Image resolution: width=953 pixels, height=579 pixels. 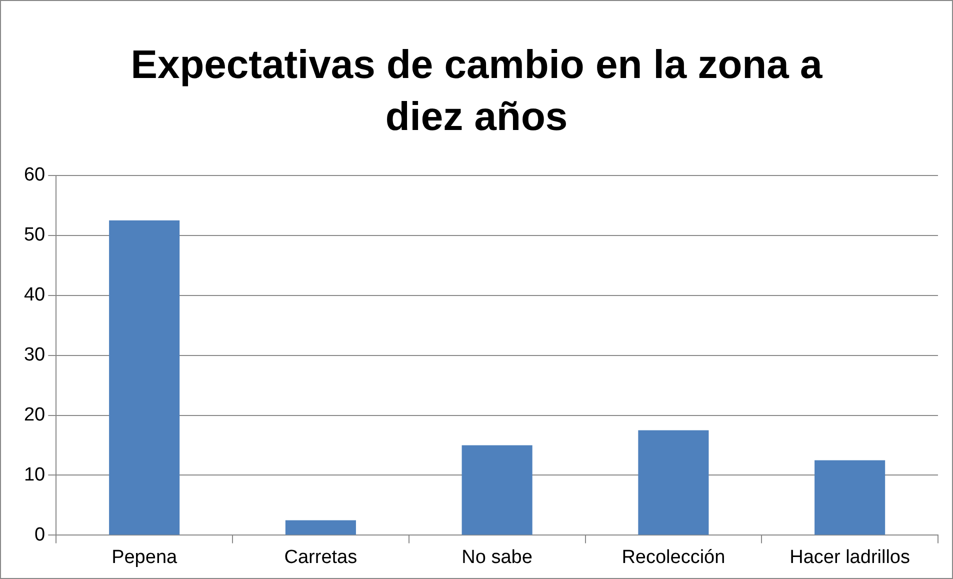 I want to click on x-tick-label: Pepena, so click(x=145, y=557).